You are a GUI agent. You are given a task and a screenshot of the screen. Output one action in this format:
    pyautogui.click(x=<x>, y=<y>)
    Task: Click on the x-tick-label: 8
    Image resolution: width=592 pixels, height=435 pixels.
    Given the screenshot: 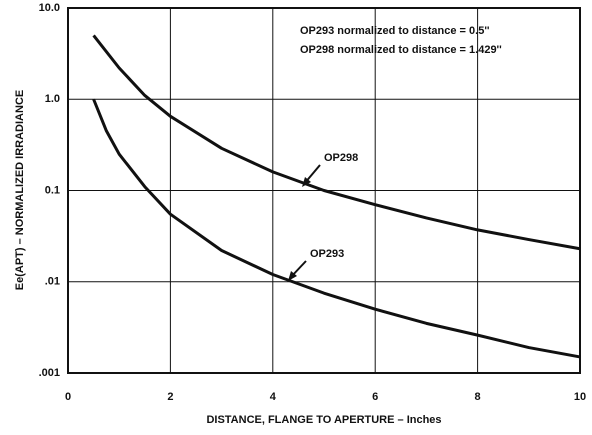 What is the action you would take?
    pyautogui.click(x=478, y=397)
    